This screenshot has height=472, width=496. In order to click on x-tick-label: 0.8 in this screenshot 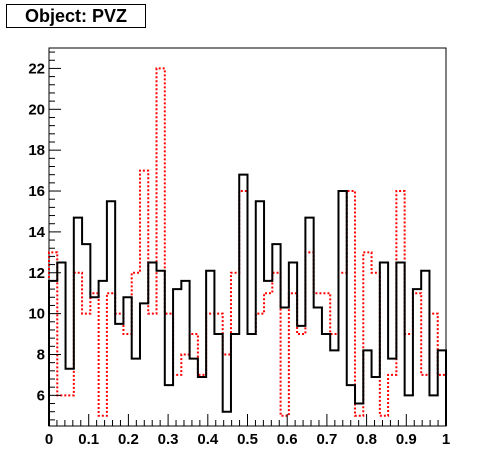, I will do `click(366, 439)`.